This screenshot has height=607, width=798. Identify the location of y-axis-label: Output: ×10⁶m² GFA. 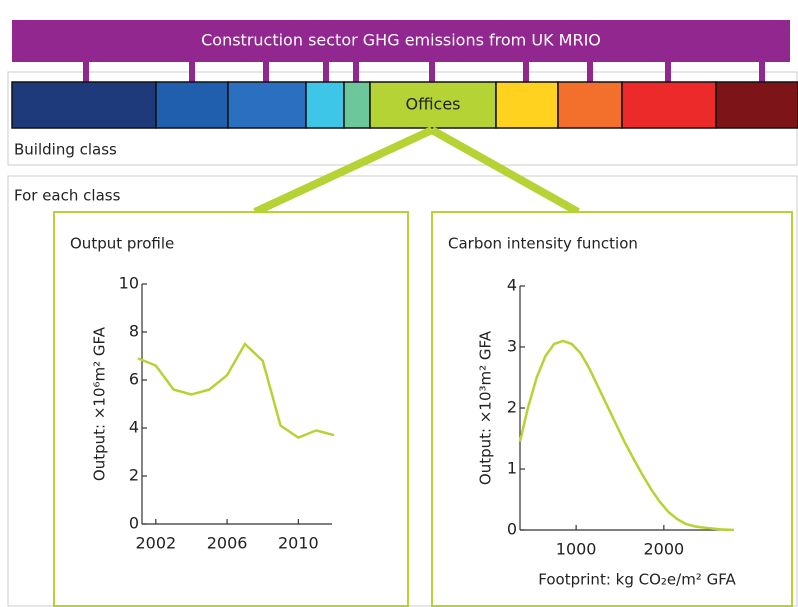
(100, 403).